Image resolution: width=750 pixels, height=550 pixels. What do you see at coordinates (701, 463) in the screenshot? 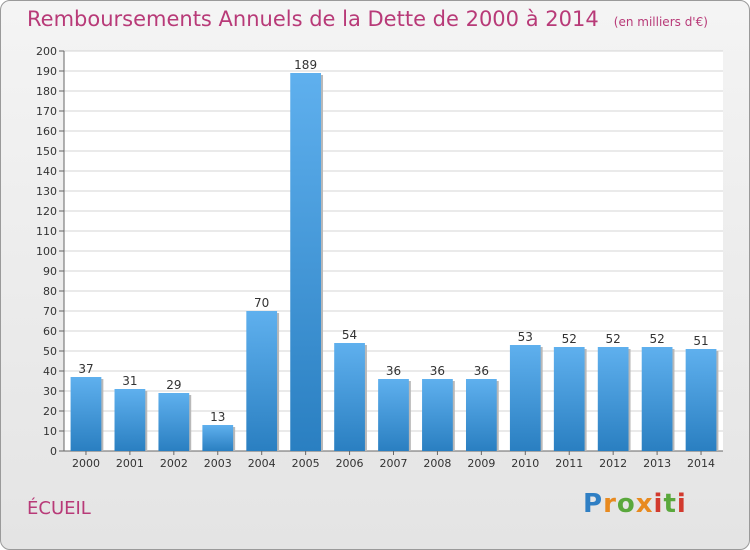
I see `x-tick-label-2014: 2014` at bounding box center [701, 463].